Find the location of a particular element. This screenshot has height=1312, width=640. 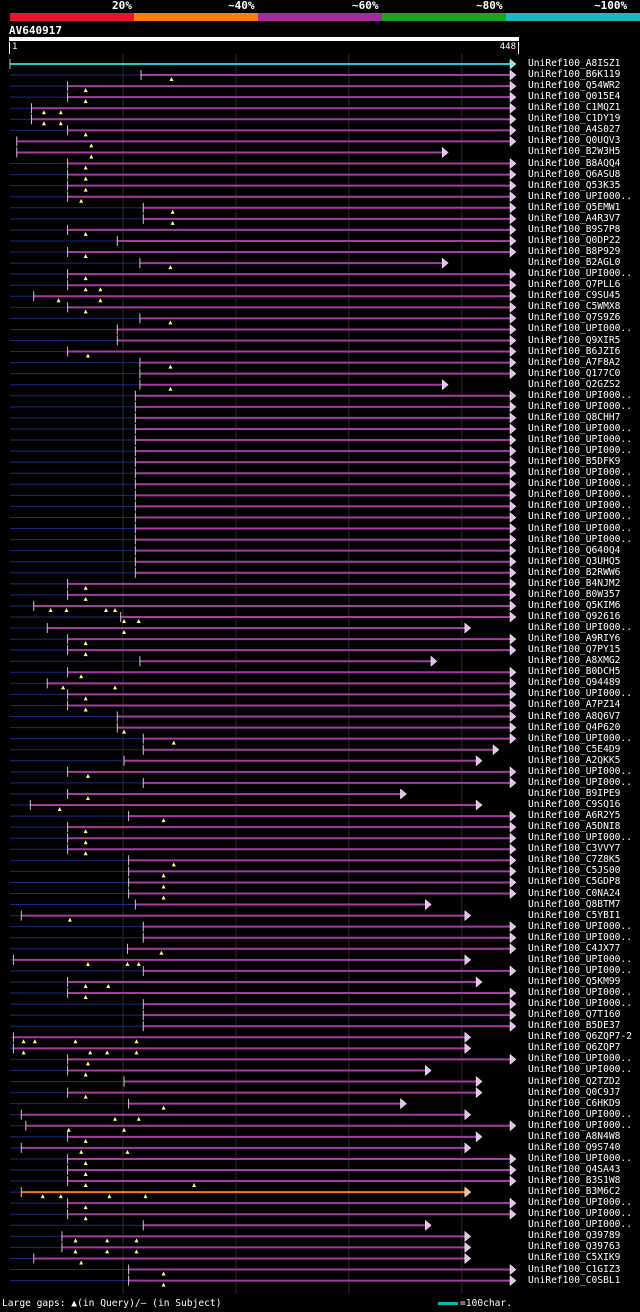

hit-label: UniRef100_Q2TZD2 is located at coordinates (574, 1081).